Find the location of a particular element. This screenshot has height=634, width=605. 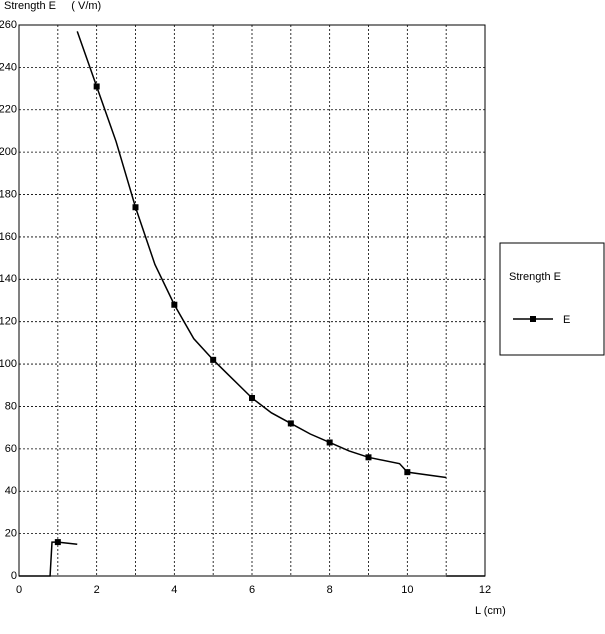

x-tick-label: 0 is located at coordinates (19, 590).